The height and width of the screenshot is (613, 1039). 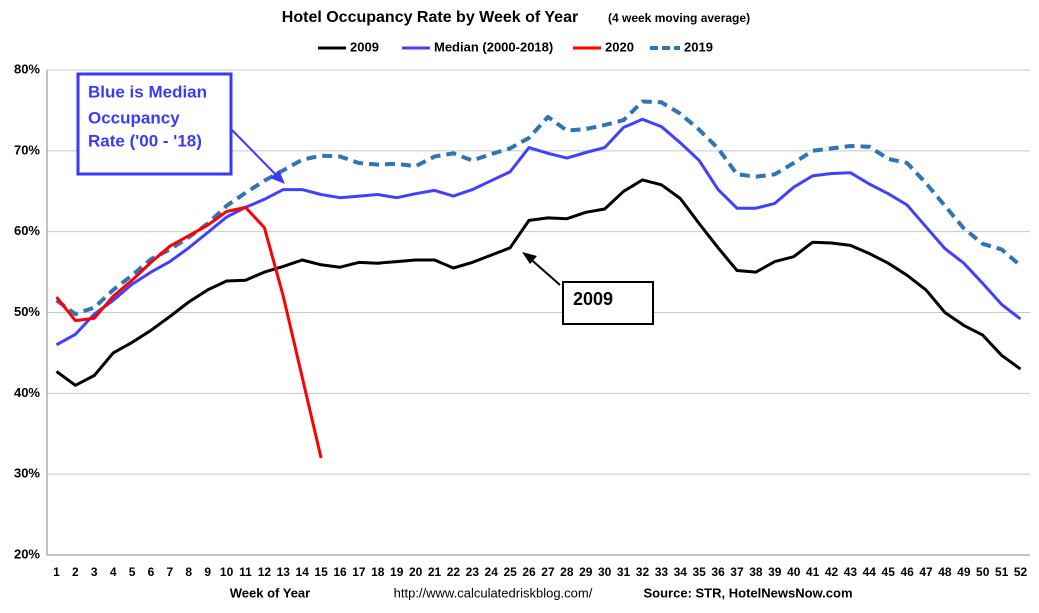 What do you see at coordinates (340, 572) in the screenshot?
I see `x-tick-label: 16` at bounding box center [340, 572].